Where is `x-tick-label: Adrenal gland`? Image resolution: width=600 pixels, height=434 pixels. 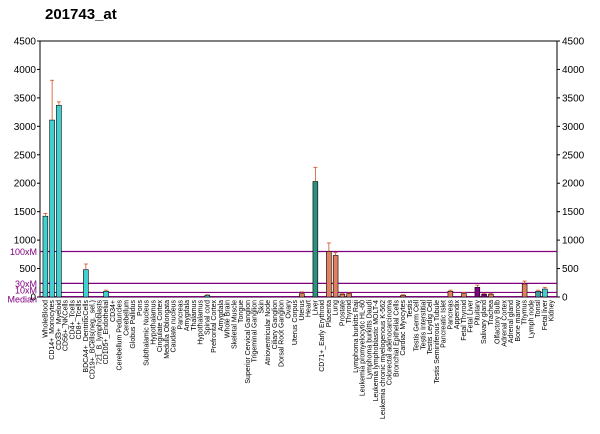
x-tick-label: Adrenal gland is located at coordinates (511, 321).